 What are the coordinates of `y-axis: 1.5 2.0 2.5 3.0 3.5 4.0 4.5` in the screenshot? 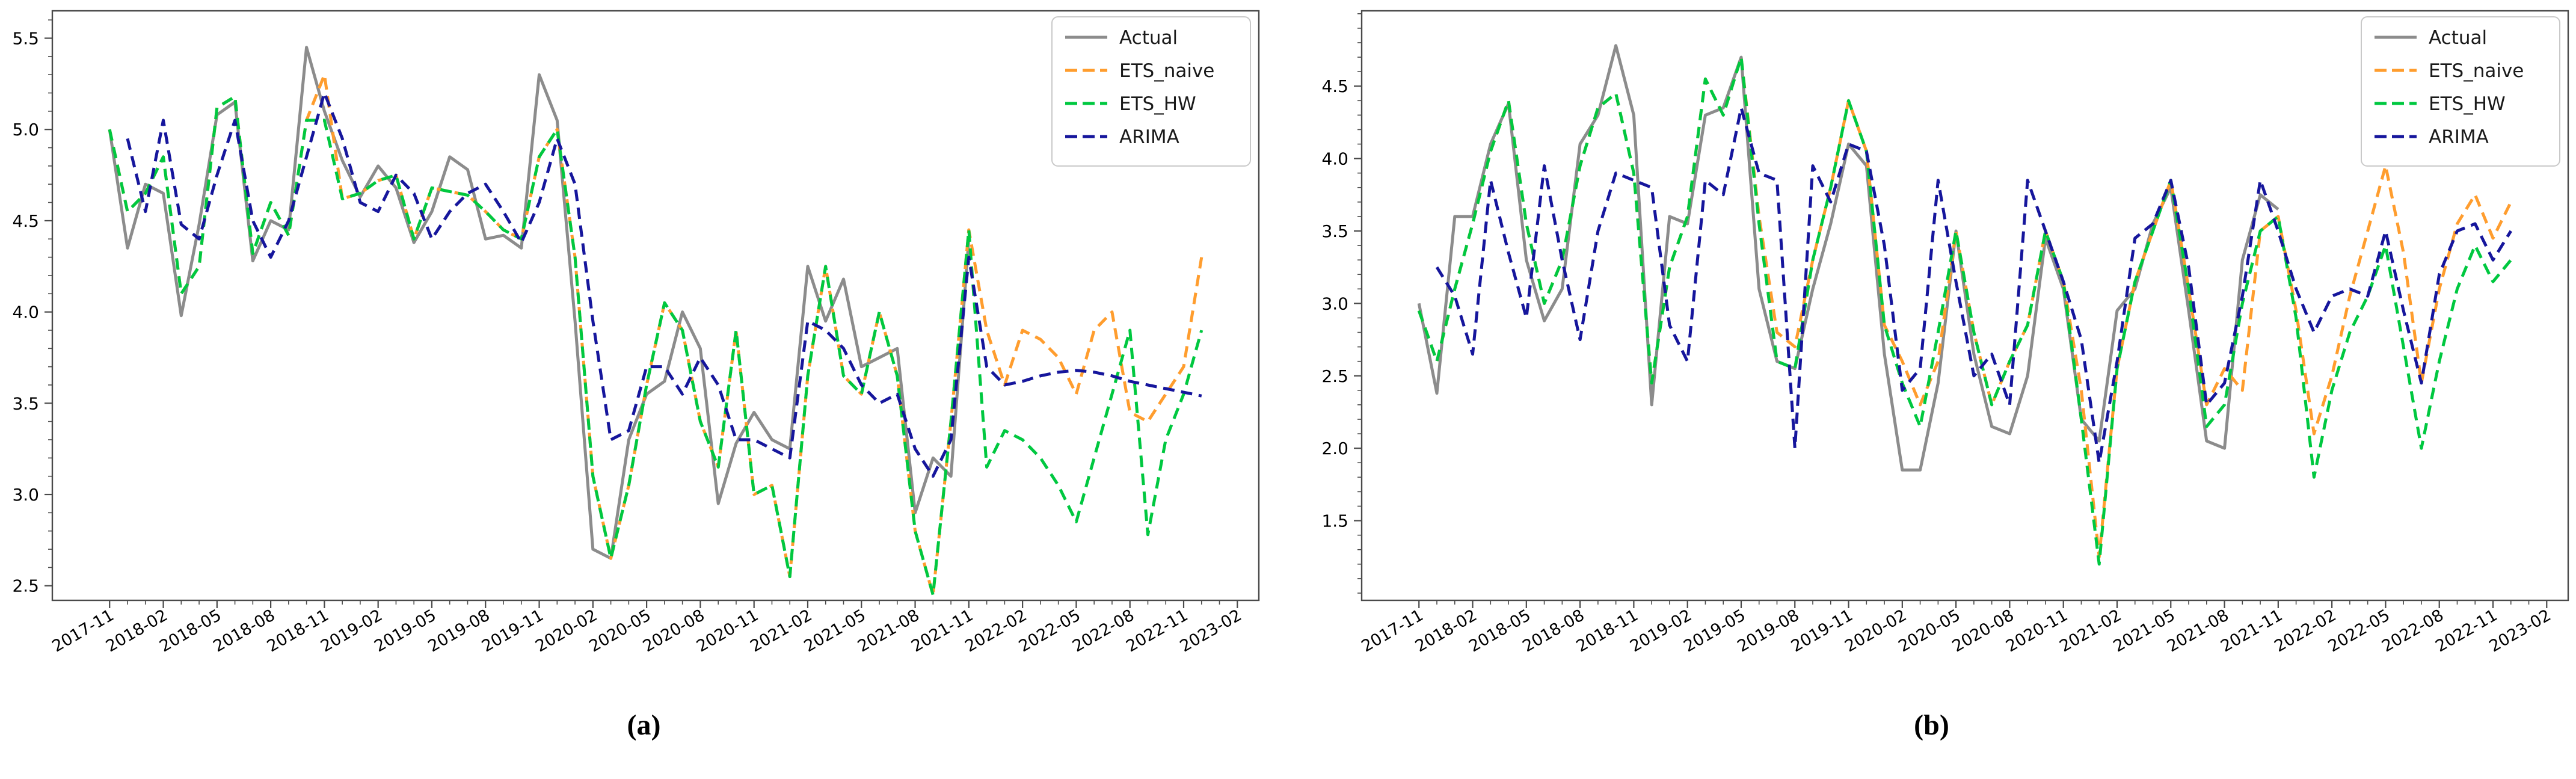 It's located at (1342, 303).